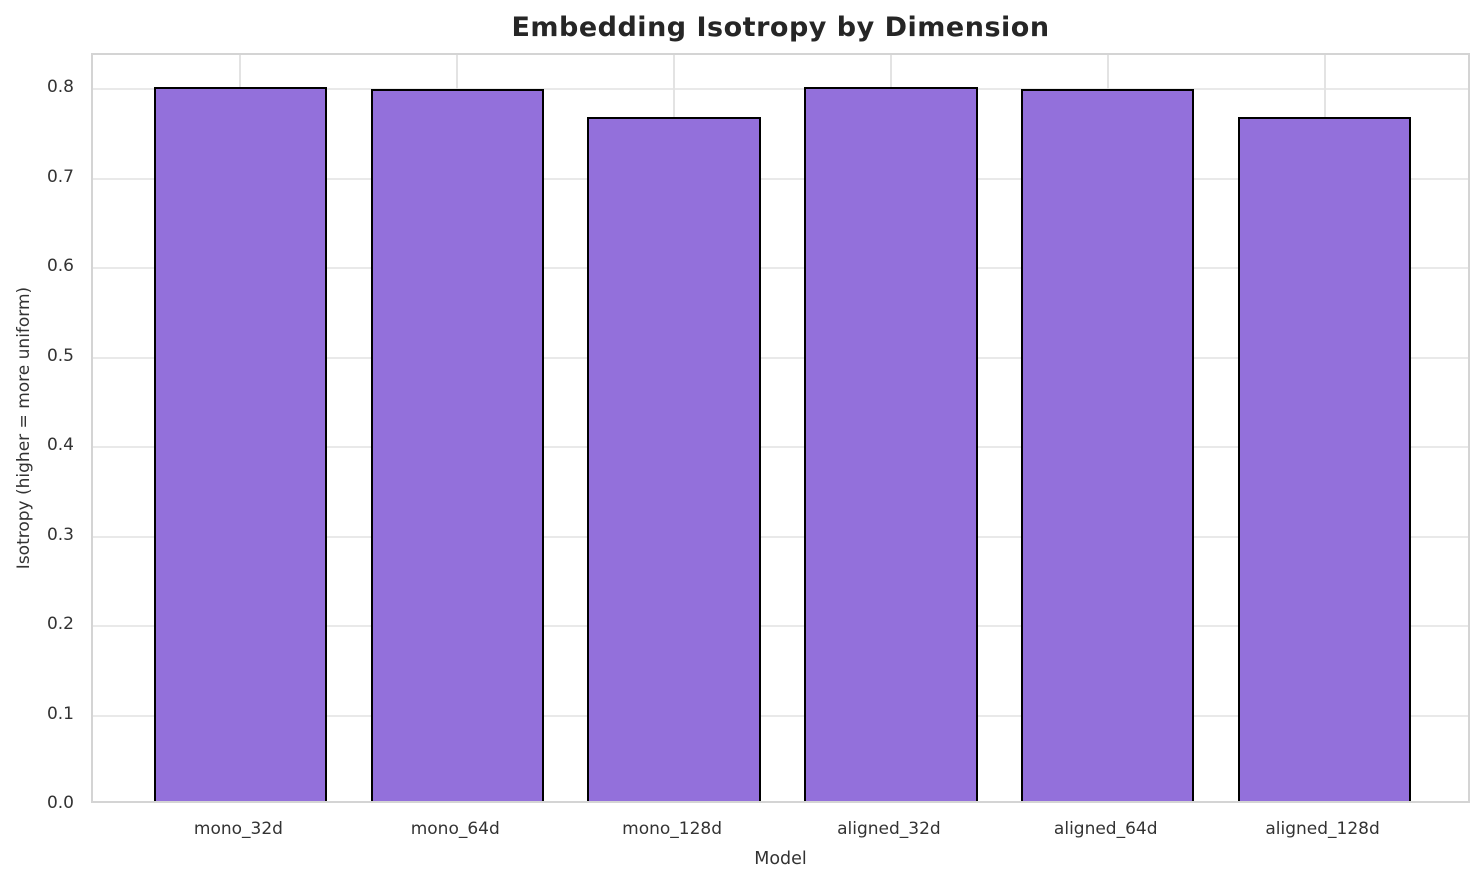 The height and width of the screenshot is (885, 1484). What do you see at coordinates (455, 829) in the screenshot?
I see `x-tick-label: mono_64d` at bounding box center [455, 829].